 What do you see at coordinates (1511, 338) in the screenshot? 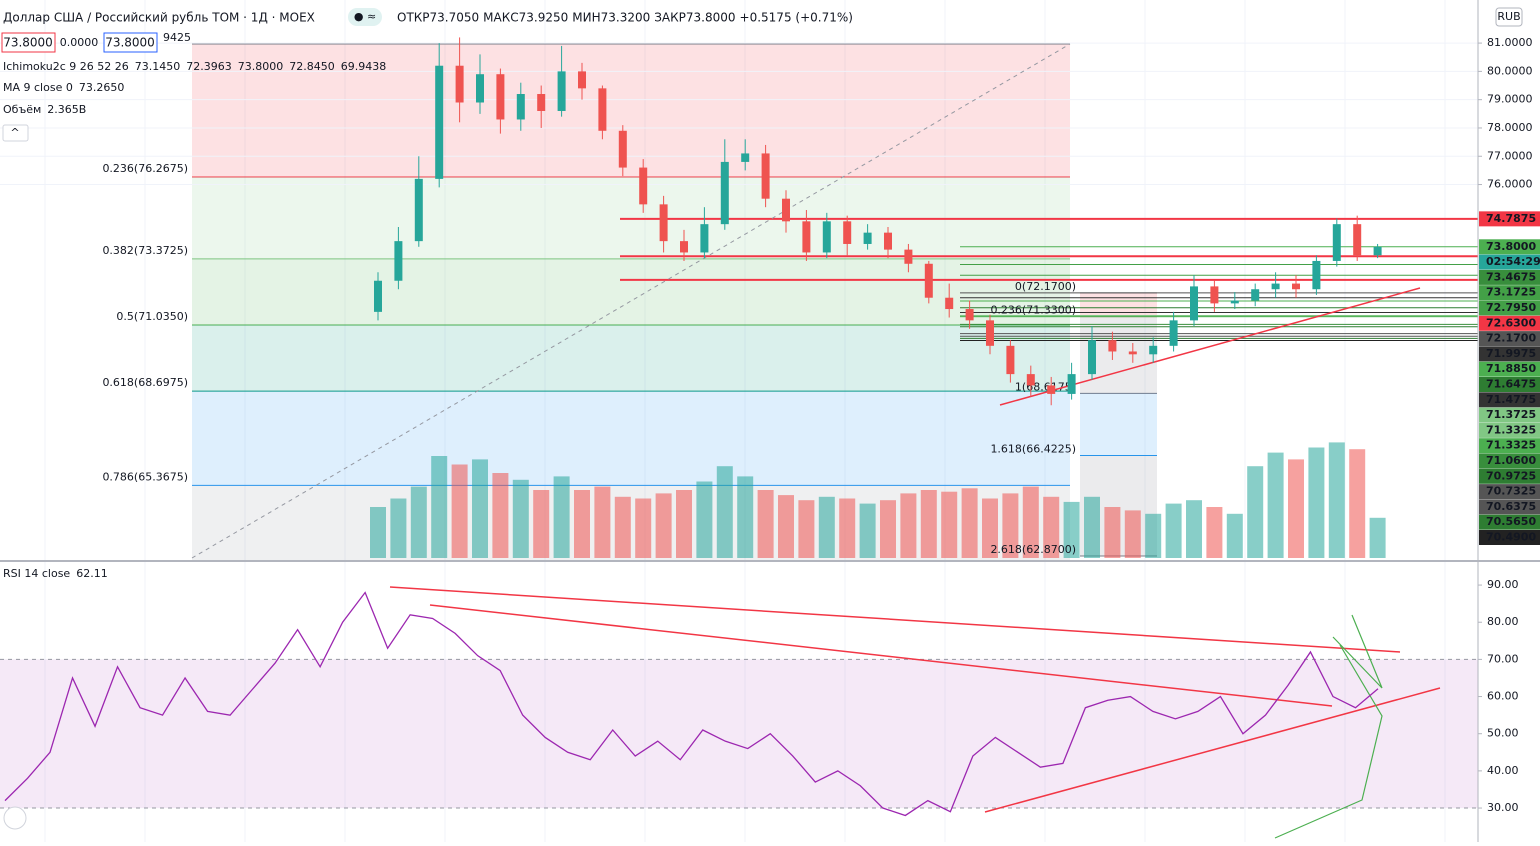
I see `price-label: 72.1700` at bounding box center [1511, 338].